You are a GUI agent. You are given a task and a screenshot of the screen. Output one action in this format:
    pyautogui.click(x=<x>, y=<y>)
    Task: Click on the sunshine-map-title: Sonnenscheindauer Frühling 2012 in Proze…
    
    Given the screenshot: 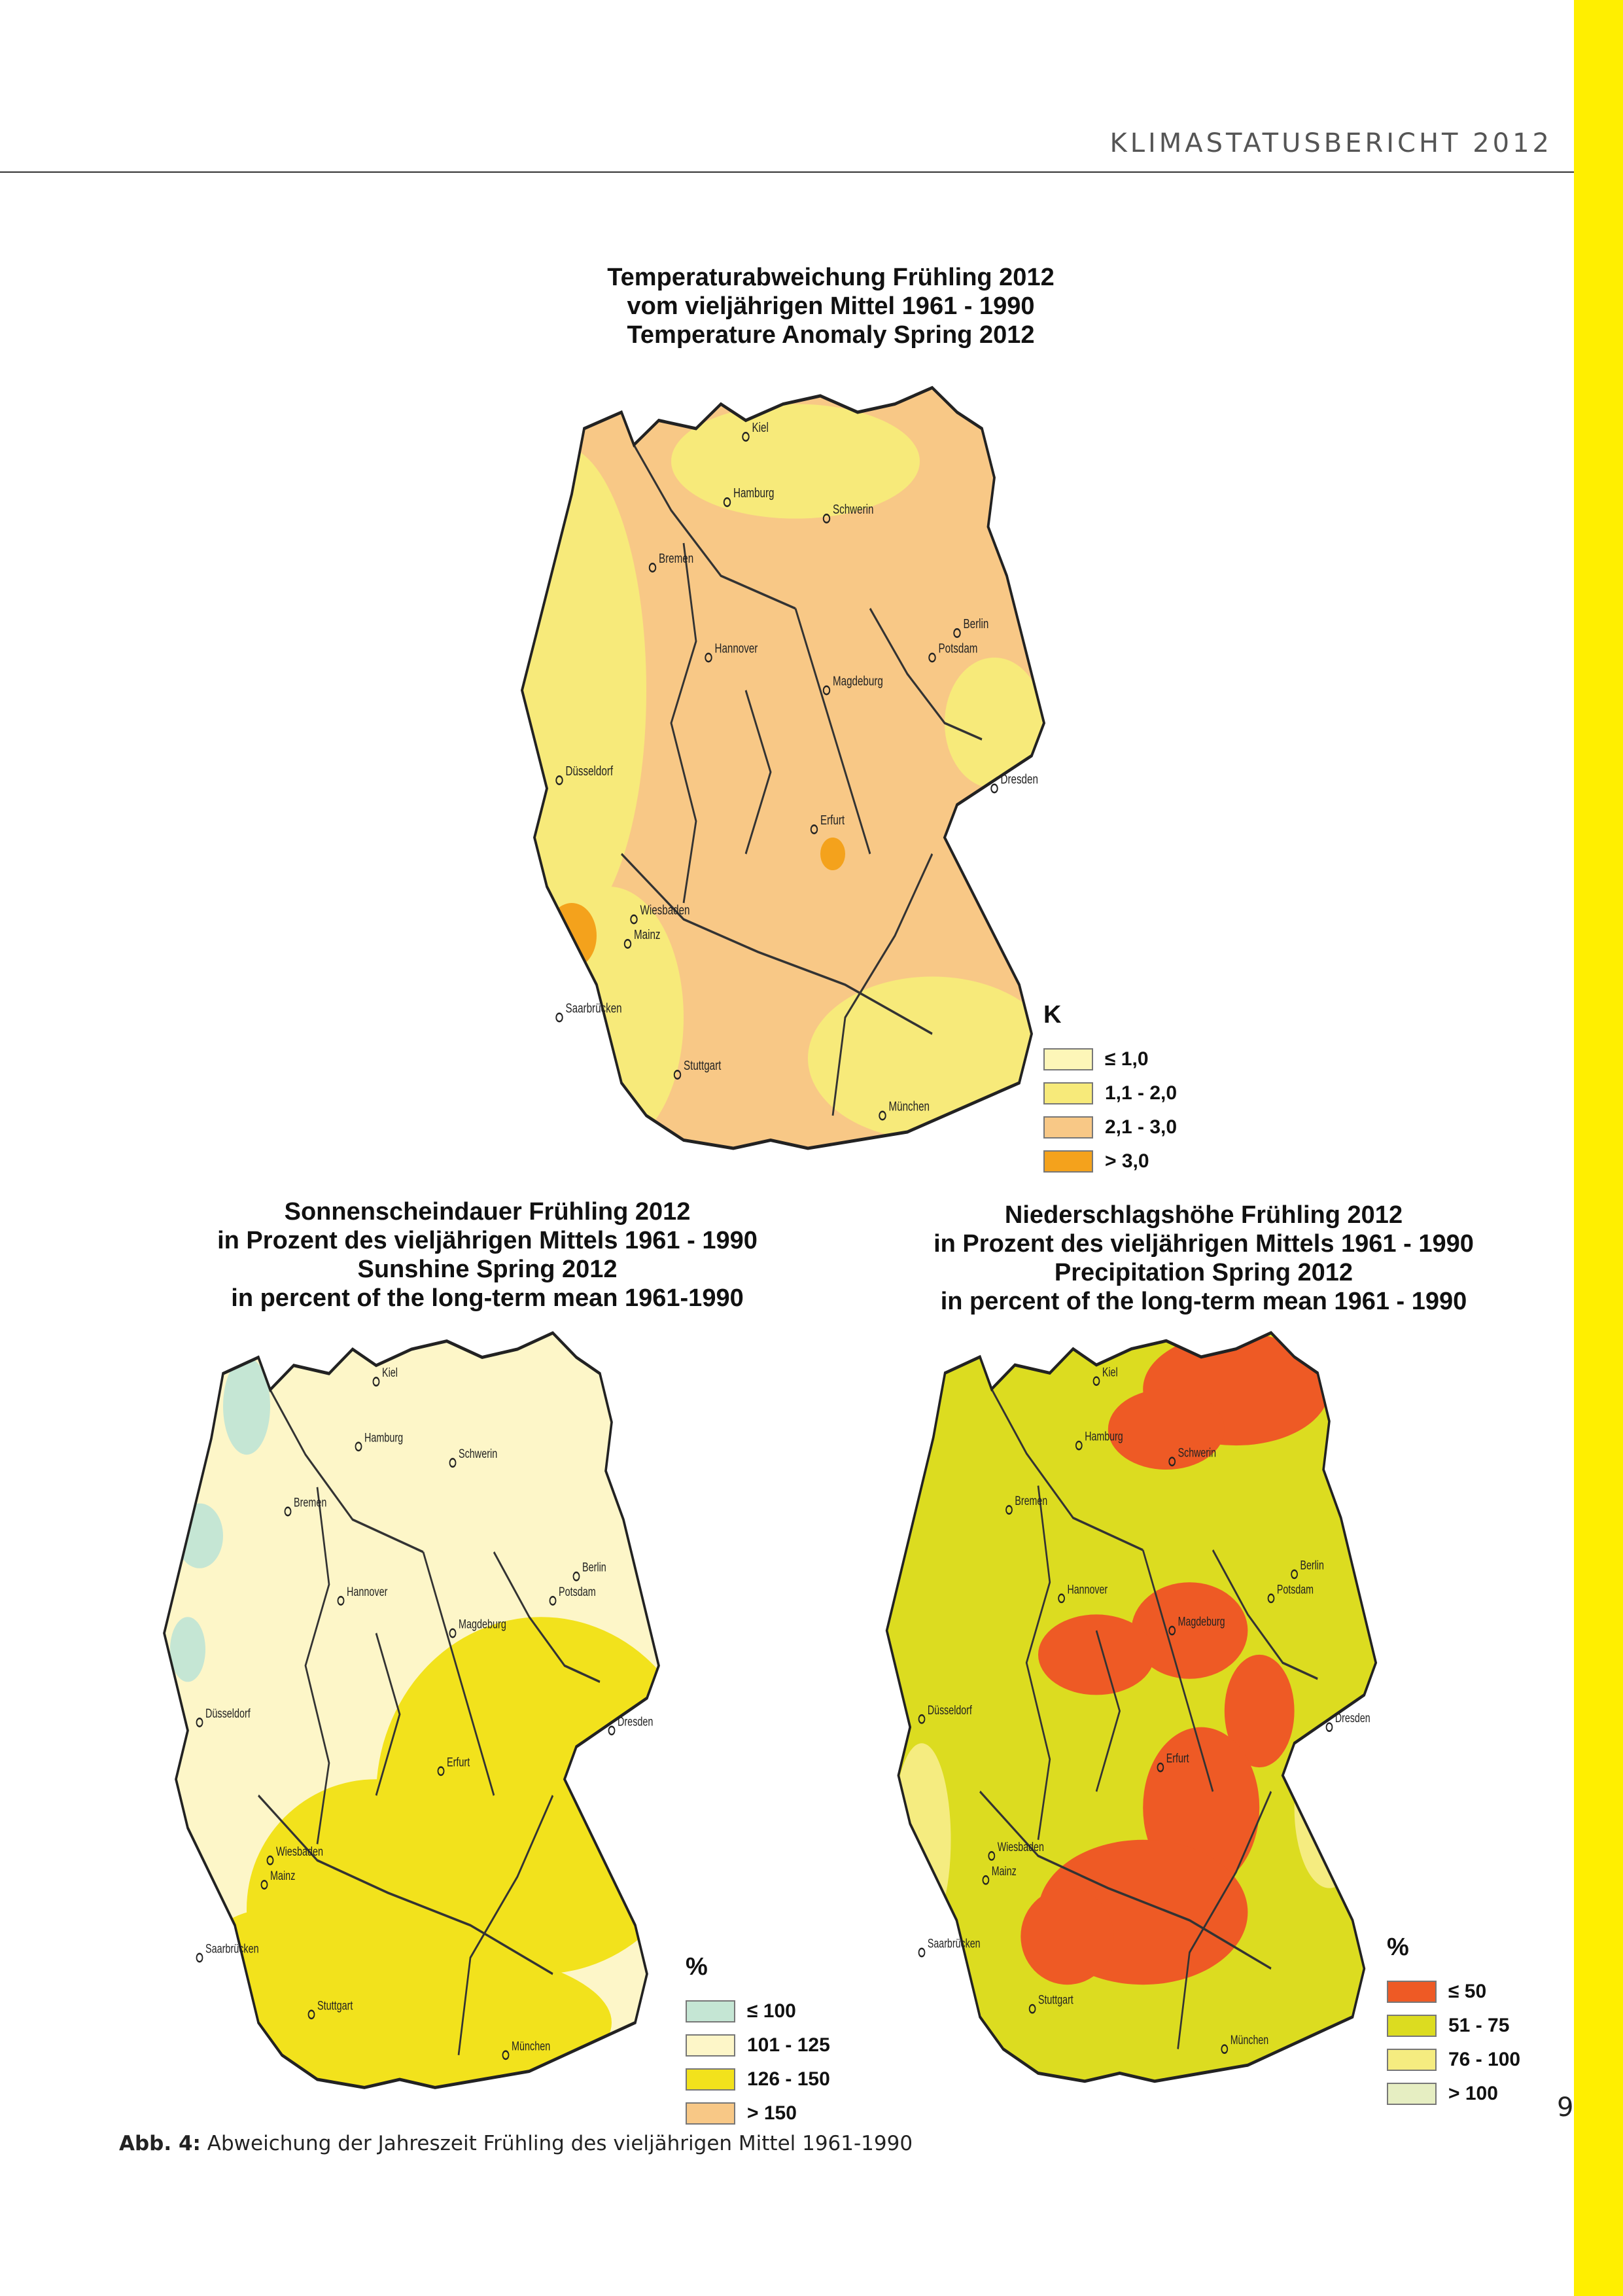 What is the action you would take?
    pyautogui.click(x=487, y=1255)
    